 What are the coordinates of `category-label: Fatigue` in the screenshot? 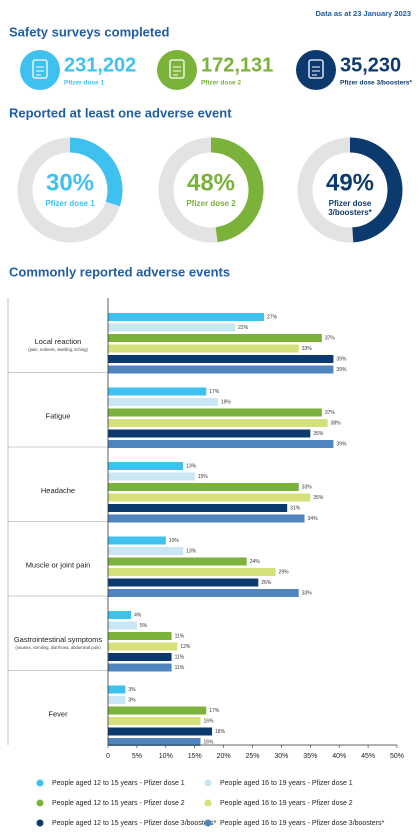 It's located at (57, 415).